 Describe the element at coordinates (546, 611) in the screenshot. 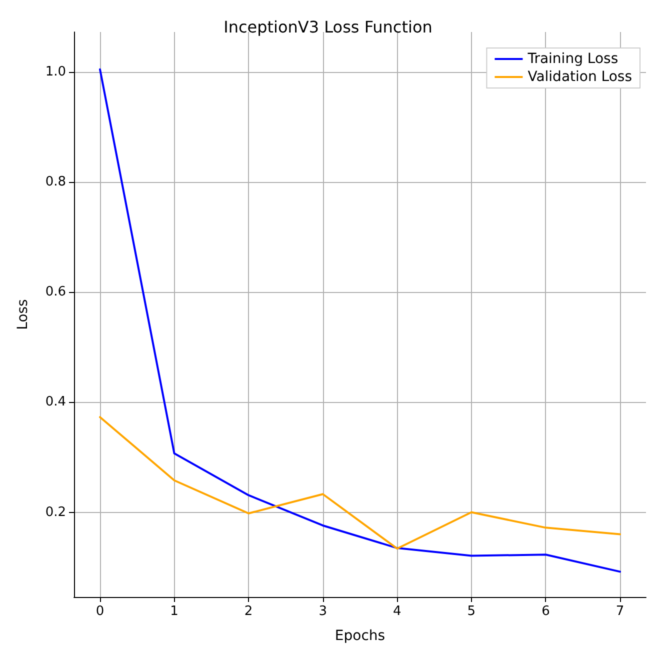

I see `x-tick-label: 6` at that location.